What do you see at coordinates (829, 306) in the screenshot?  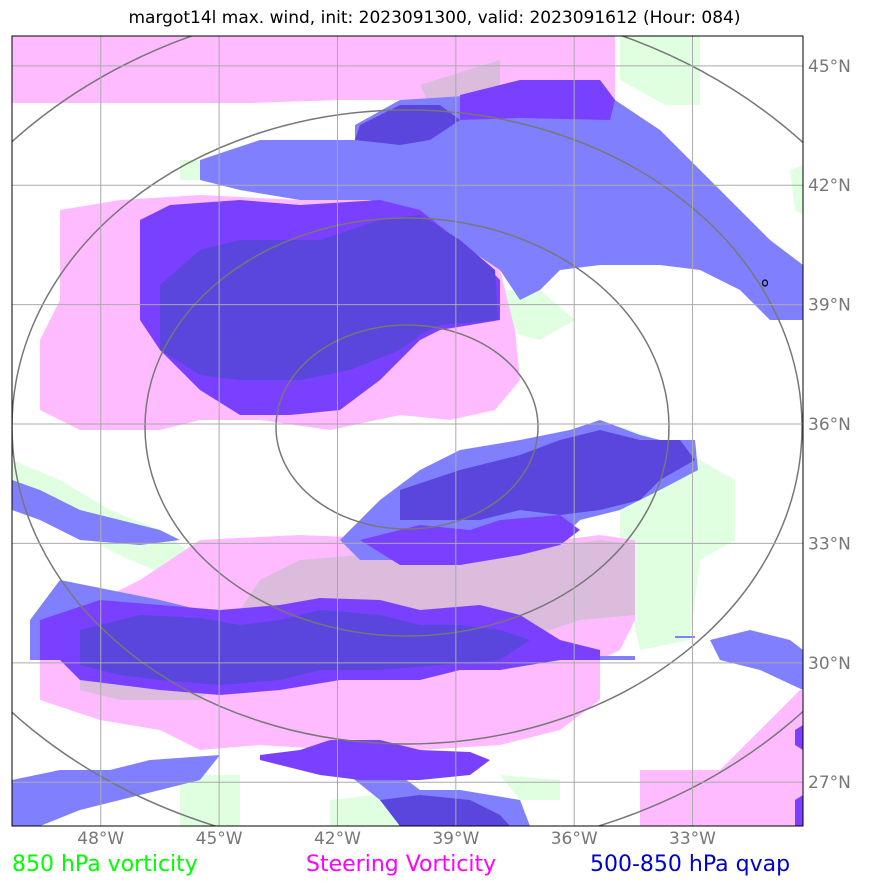 I see `lat-tick-label: 39°N` at bounding box center [829, 306].